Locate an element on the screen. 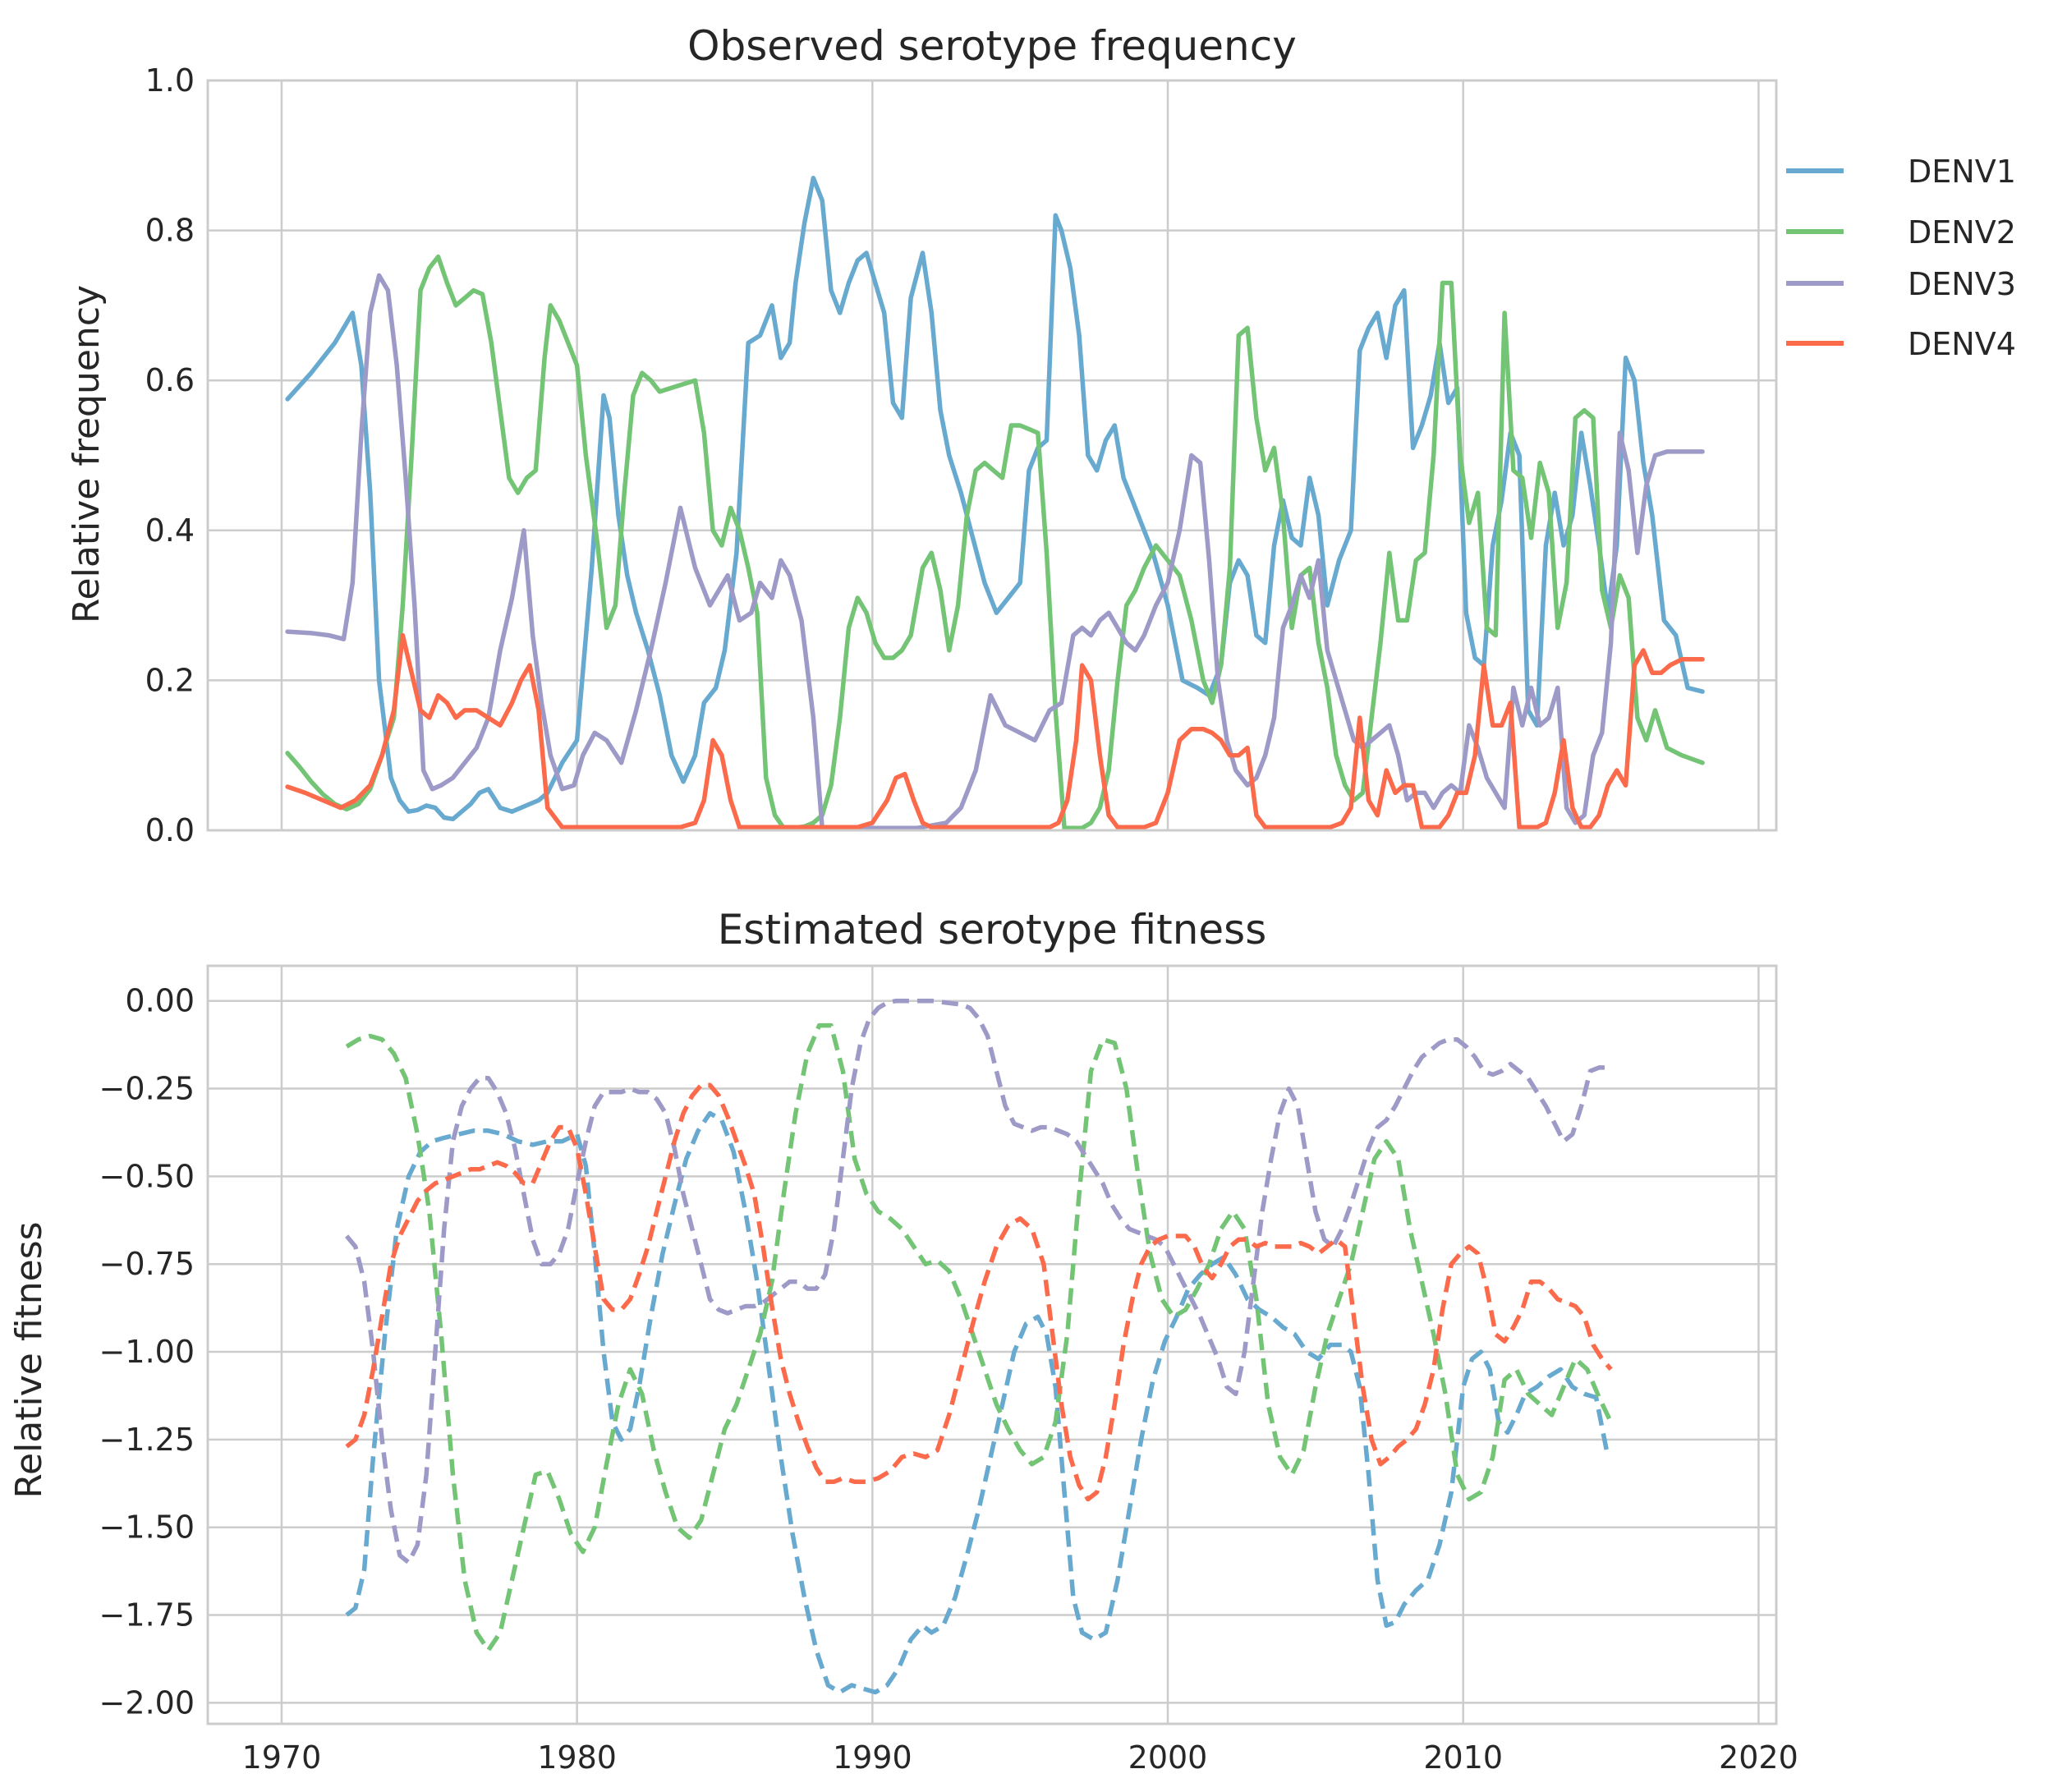  fitness-x-tick-label: 2010 is located at coordinates (1463, 1758).